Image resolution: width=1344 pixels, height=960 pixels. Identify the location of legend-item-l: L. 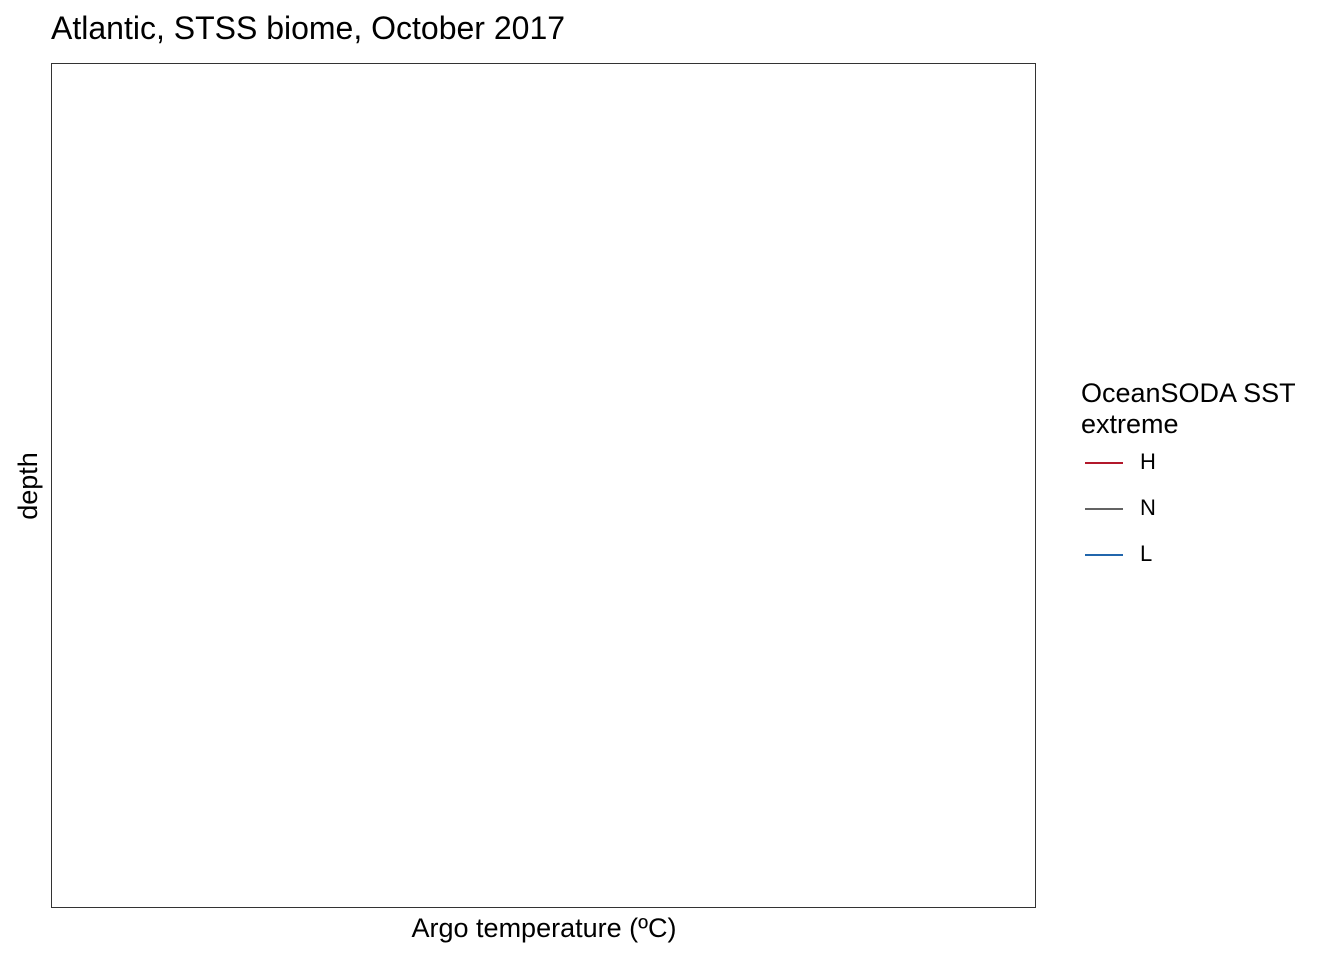
(1206, 570).